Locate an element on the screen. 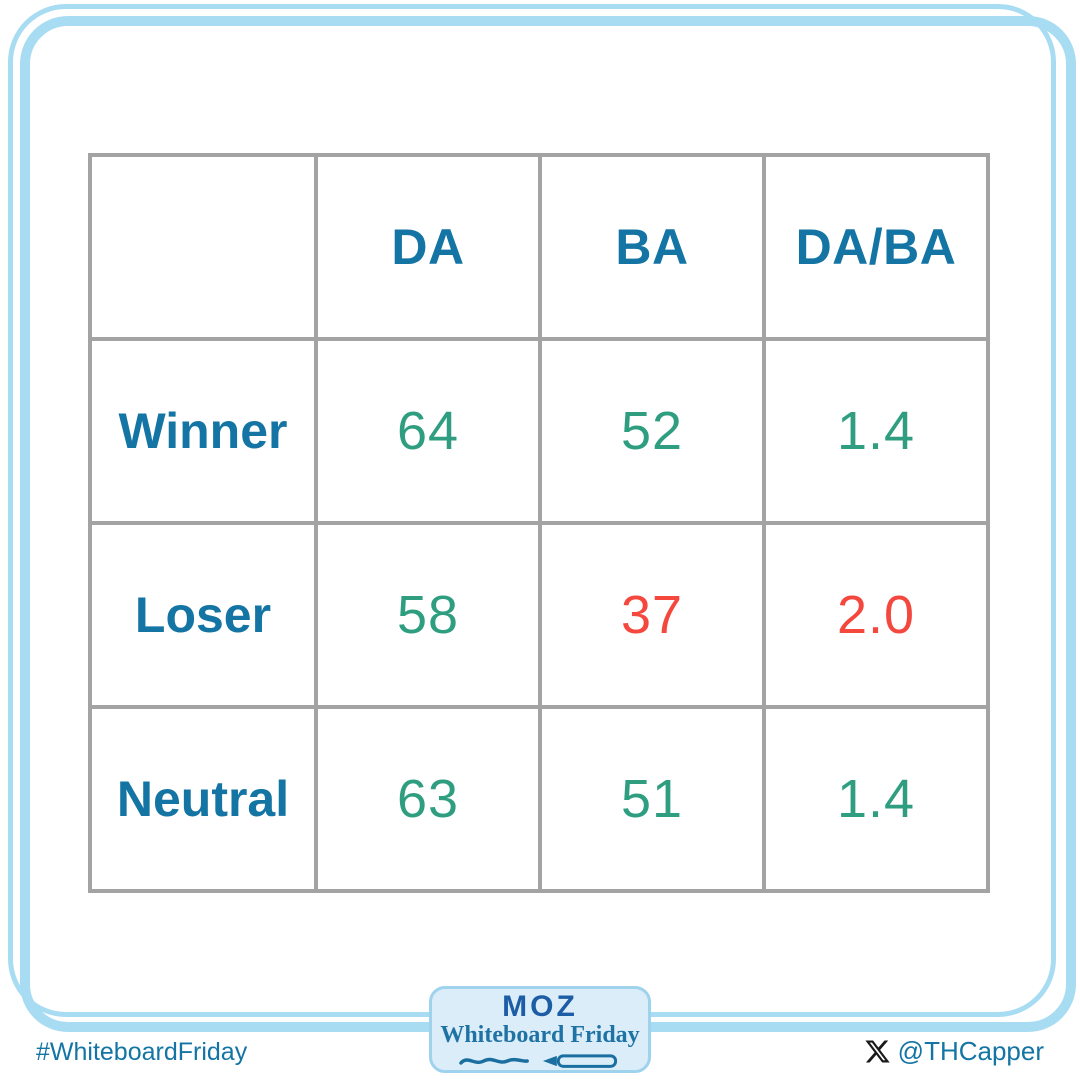  moz-whiteboard-friday-badge: MOZ Whiteboard Friday is located at coordinates (540, 1029).